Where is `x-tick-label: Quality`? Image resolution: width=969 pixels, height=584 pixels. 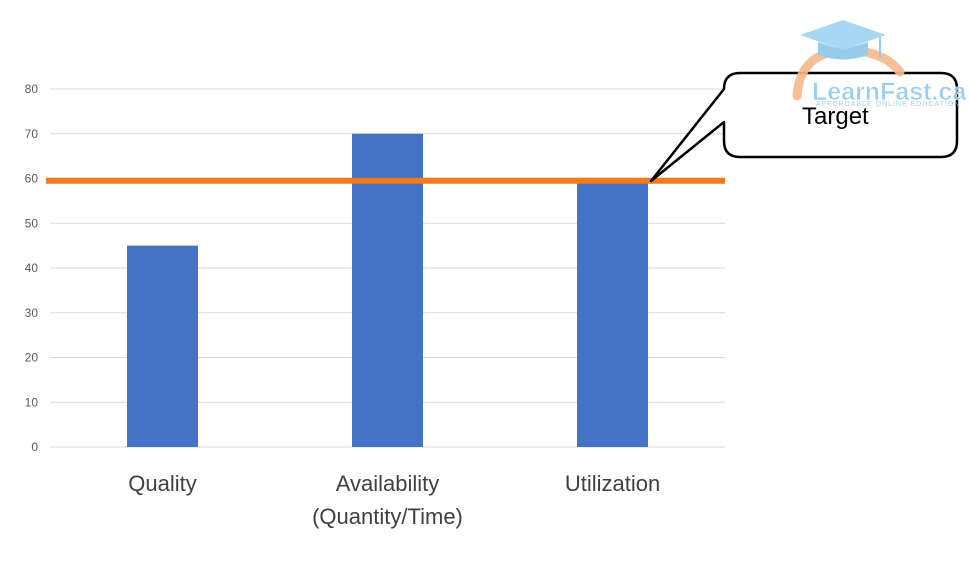 x-tick-label: Quality is located at coordinates (162, 483).